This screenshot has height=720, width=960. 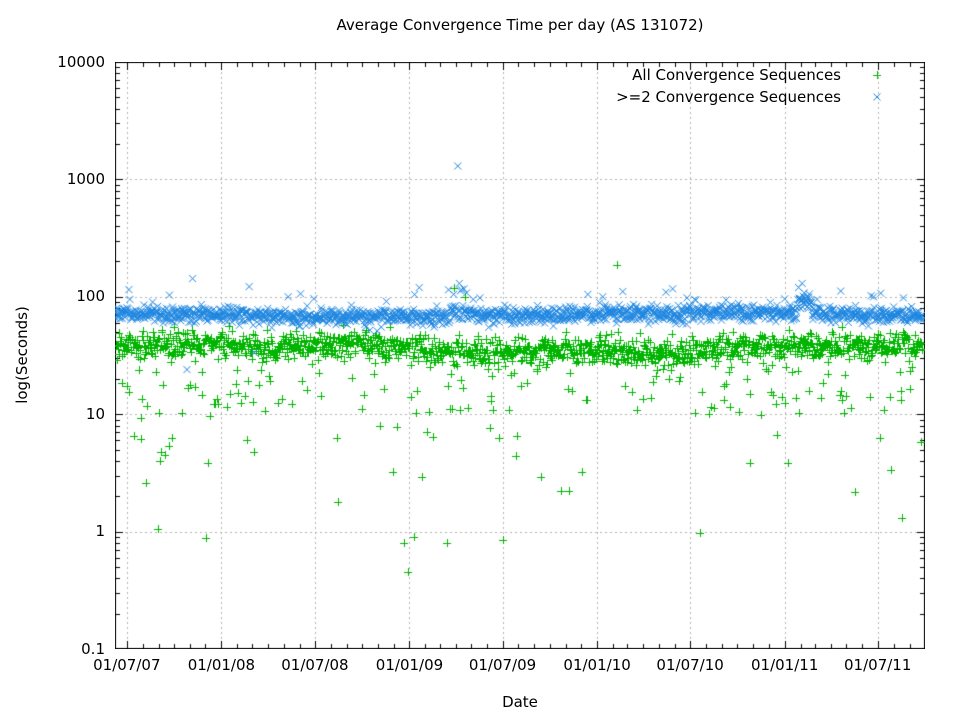 I want to click on x-tick-label: 01/07/07, so click(x=127, y=665).